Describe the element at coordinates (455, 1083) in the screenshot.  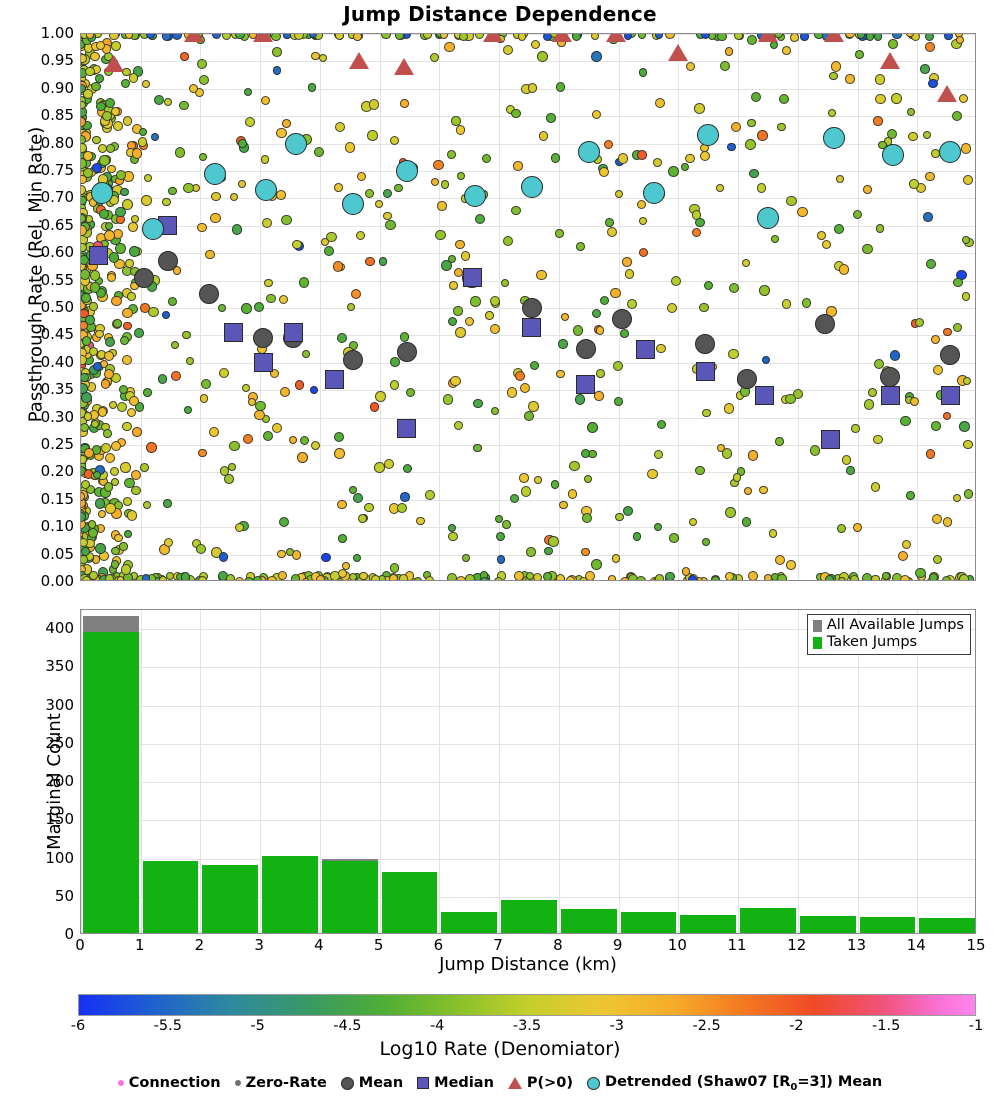
I see `scatter-legend-item: Median` at that location.